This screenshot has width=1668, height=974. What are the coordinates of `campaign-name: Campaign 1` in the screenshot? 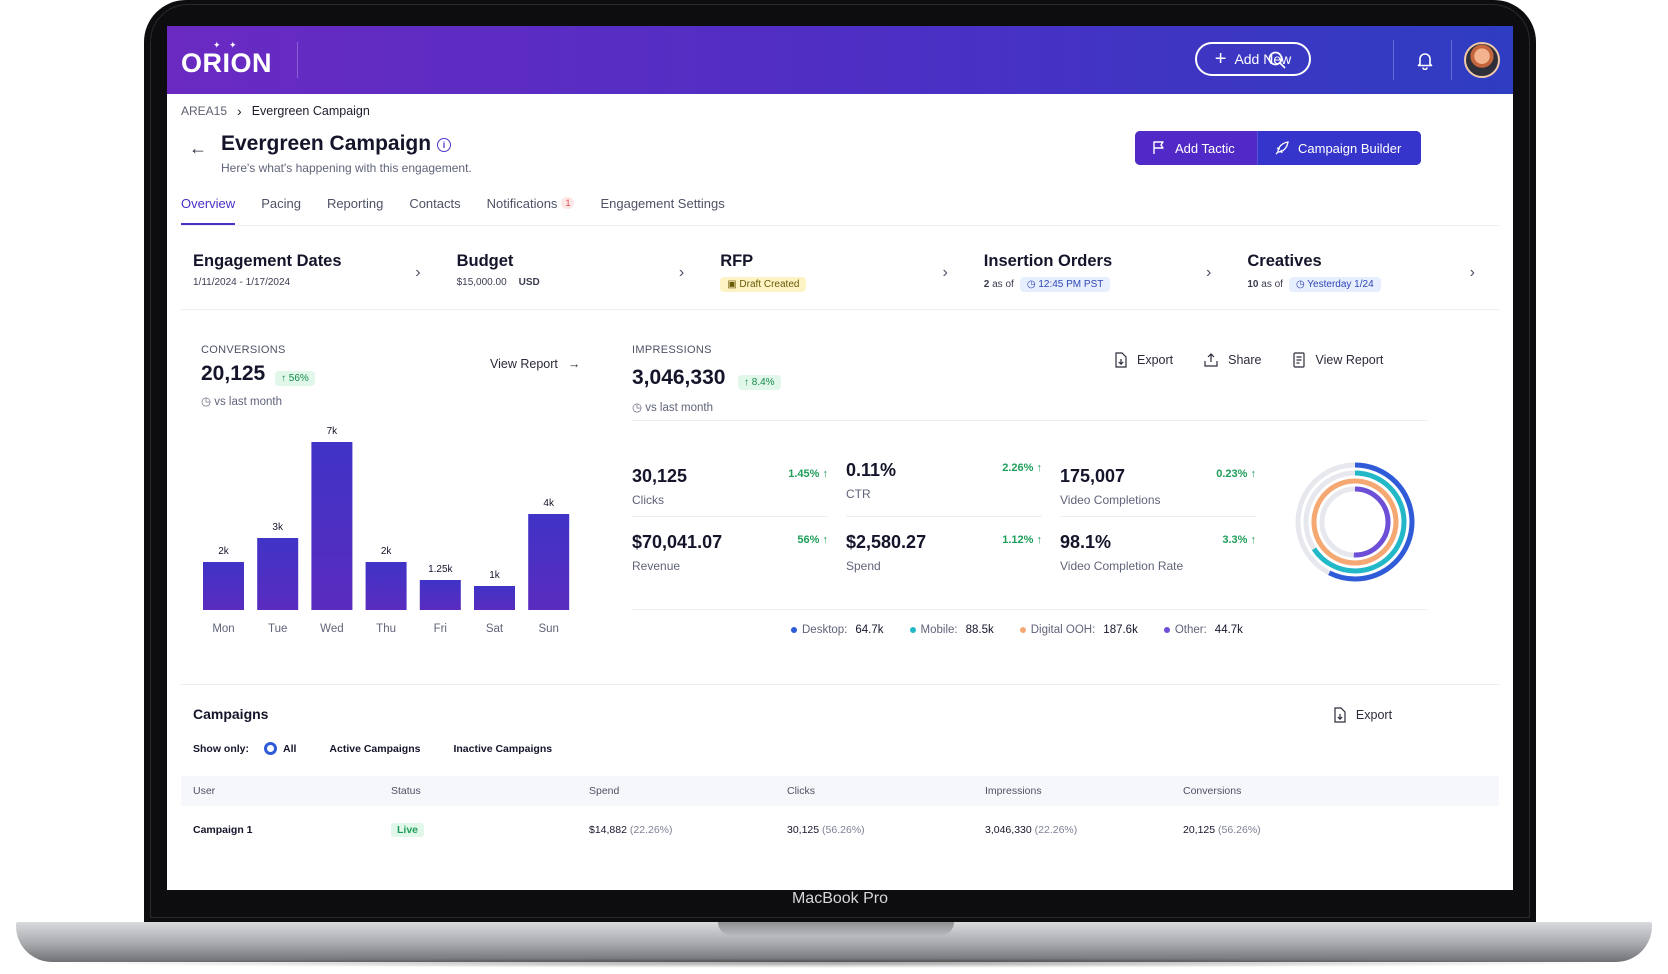 It's located at (223, 830).